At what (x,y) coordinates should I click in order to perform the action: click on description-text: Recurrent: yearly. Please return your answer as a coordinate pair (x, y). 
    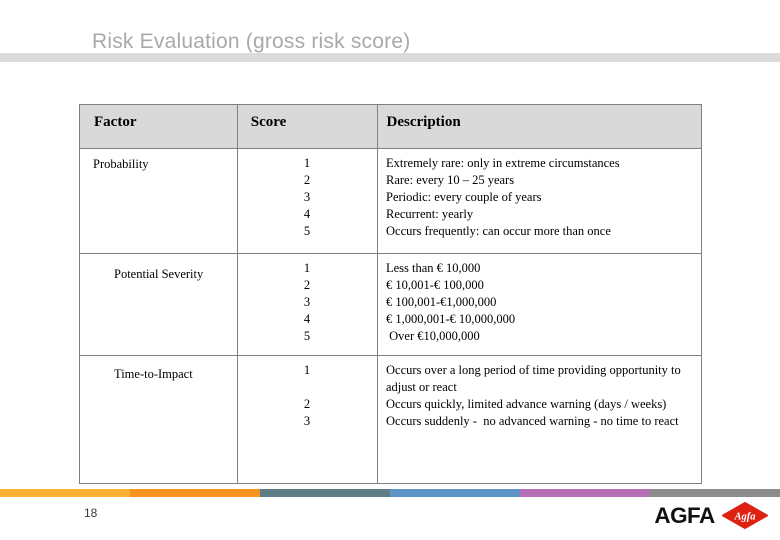
    Looking at the image, I should click on (430, 214).